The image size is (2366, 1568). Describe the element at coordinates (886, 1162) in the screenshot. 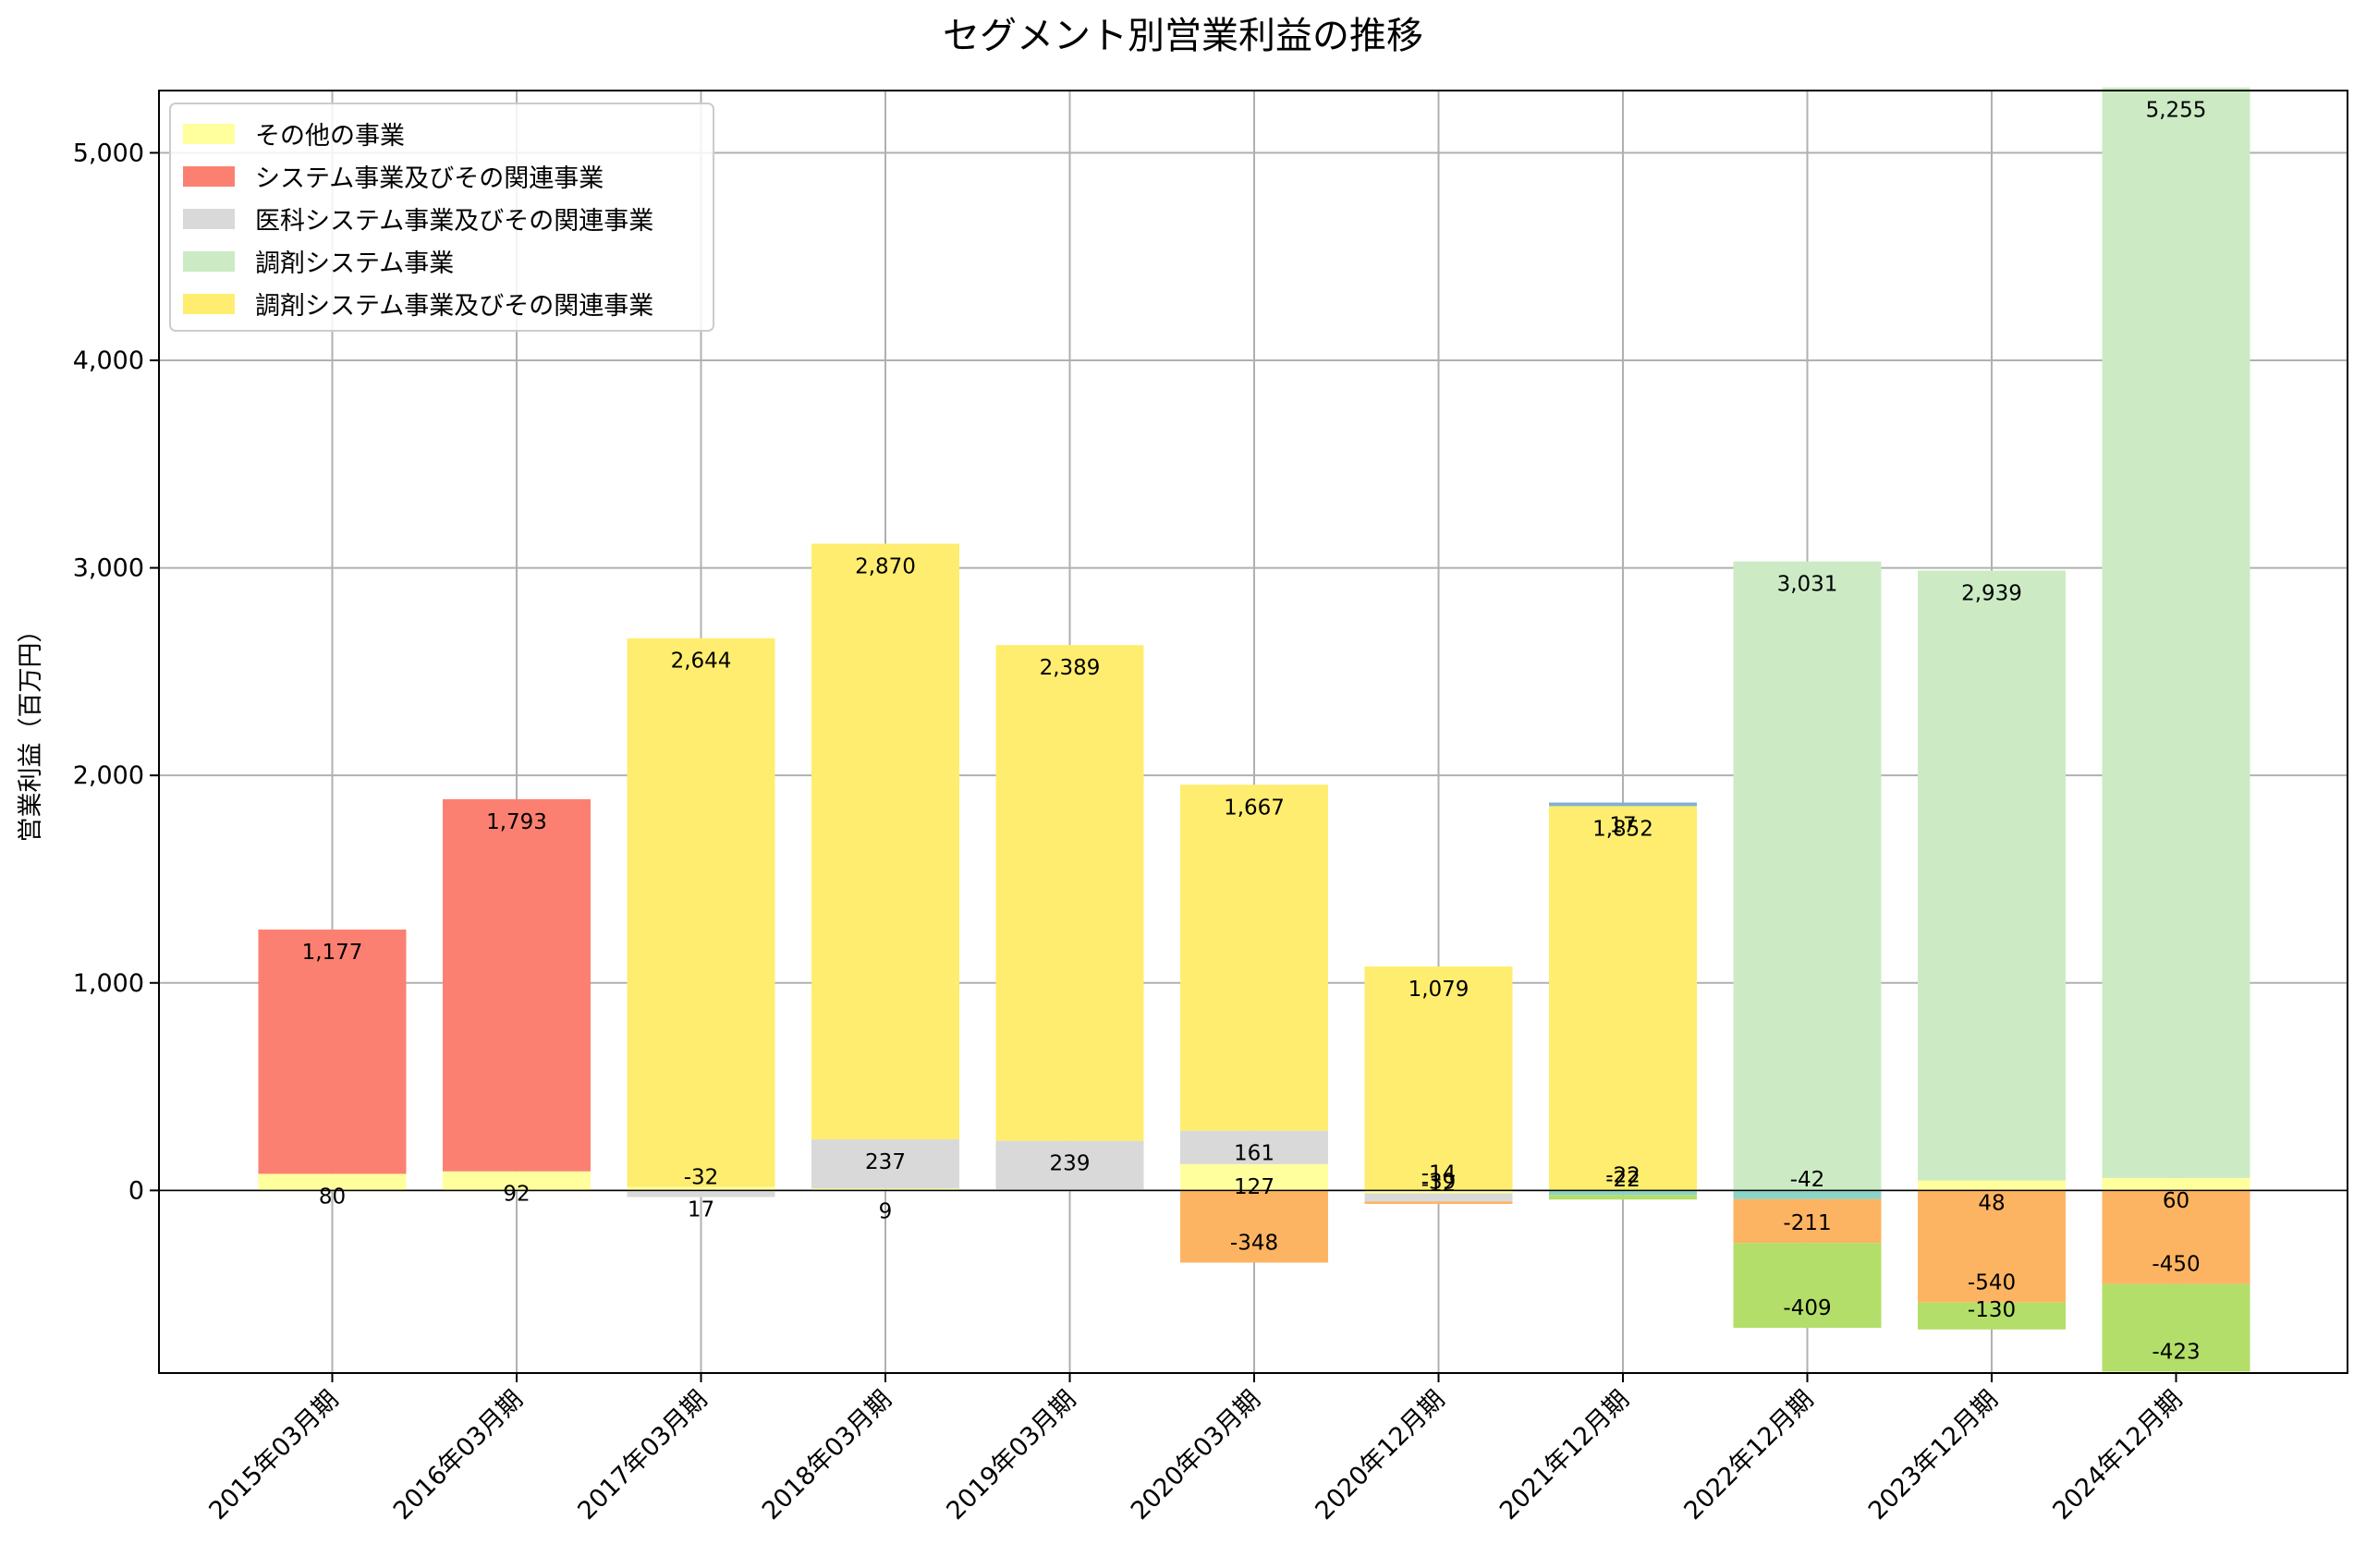

I see `data-label: 237` at that location.